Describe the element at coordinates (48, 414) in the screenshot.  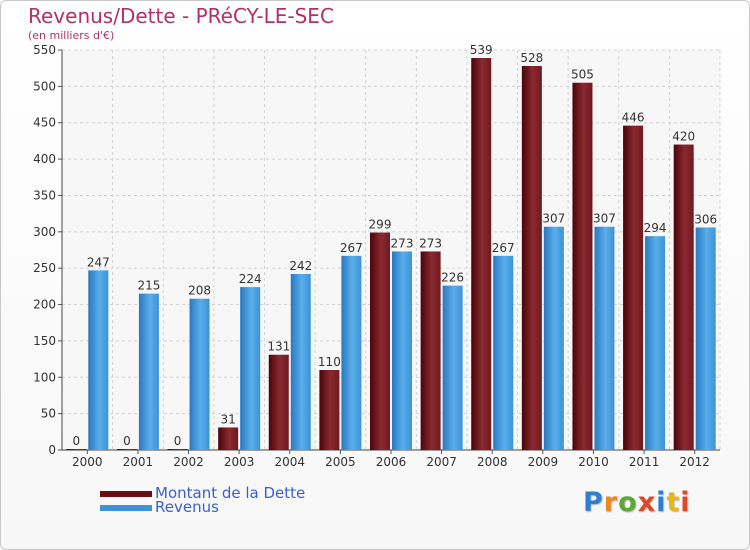
I see `y-tick-label: 50` at that location.